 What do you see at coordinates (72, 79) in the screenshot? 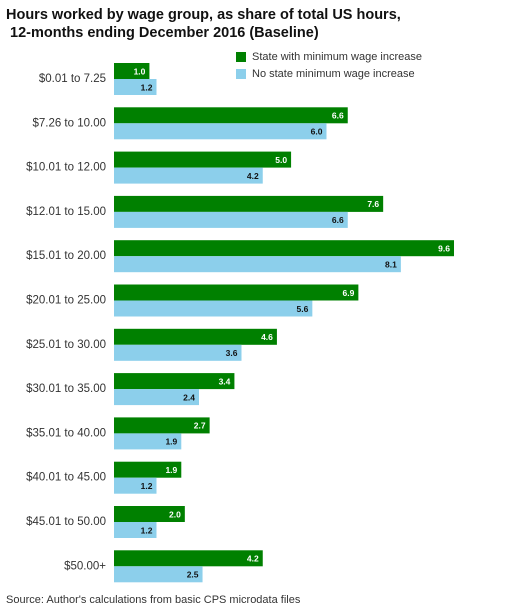
I see `y-tick-label: $0.01 to 7.25` at bounding box center [72, 79].